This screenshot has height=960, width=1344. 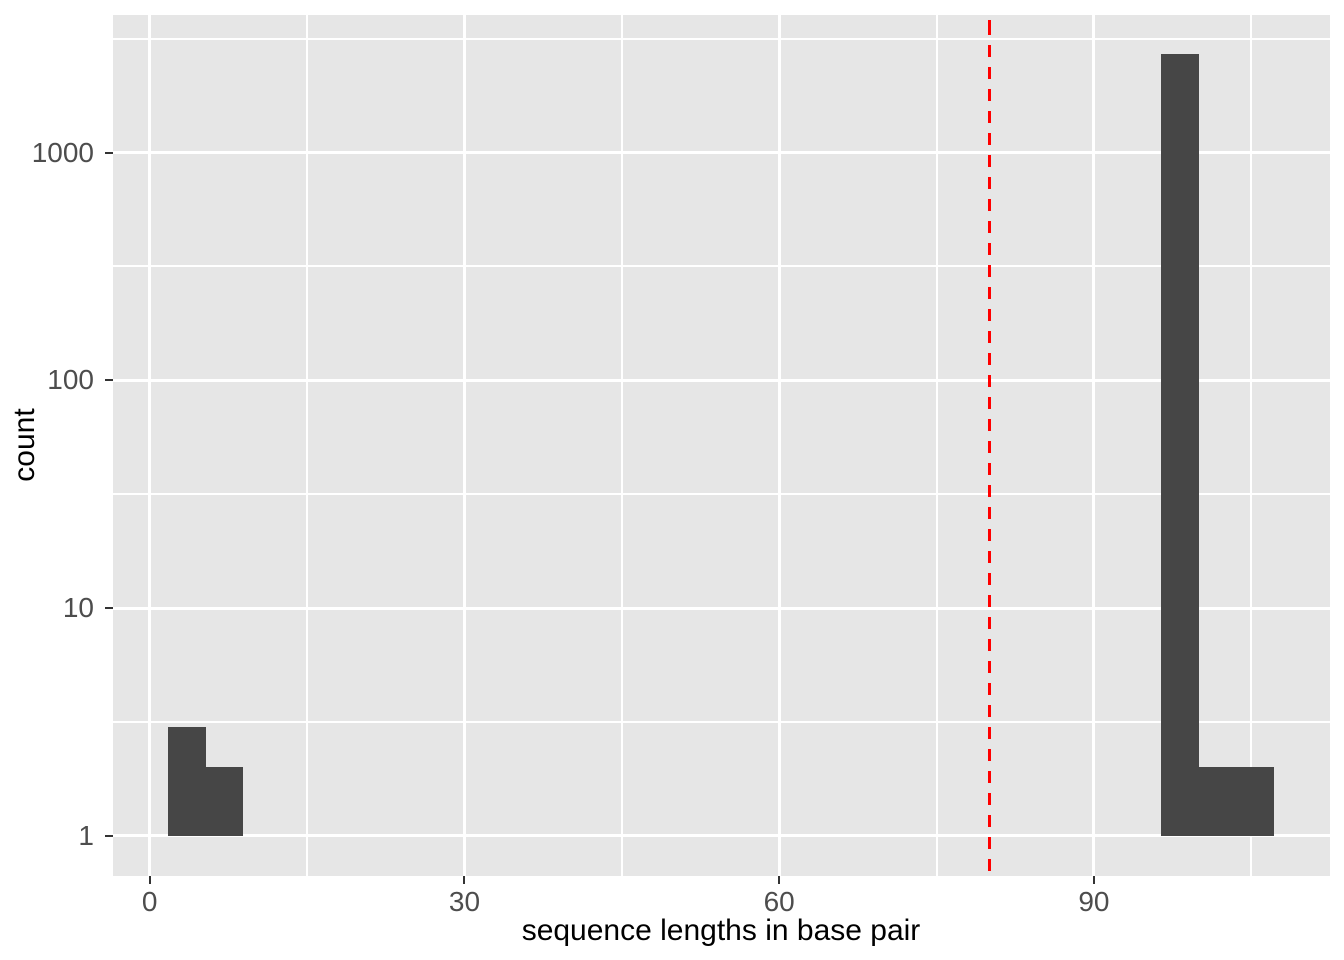 What do you see at coordinates (149, 901) in the screenshot?
I see `x-tick-label: 0` at bounding box center [149, 901].